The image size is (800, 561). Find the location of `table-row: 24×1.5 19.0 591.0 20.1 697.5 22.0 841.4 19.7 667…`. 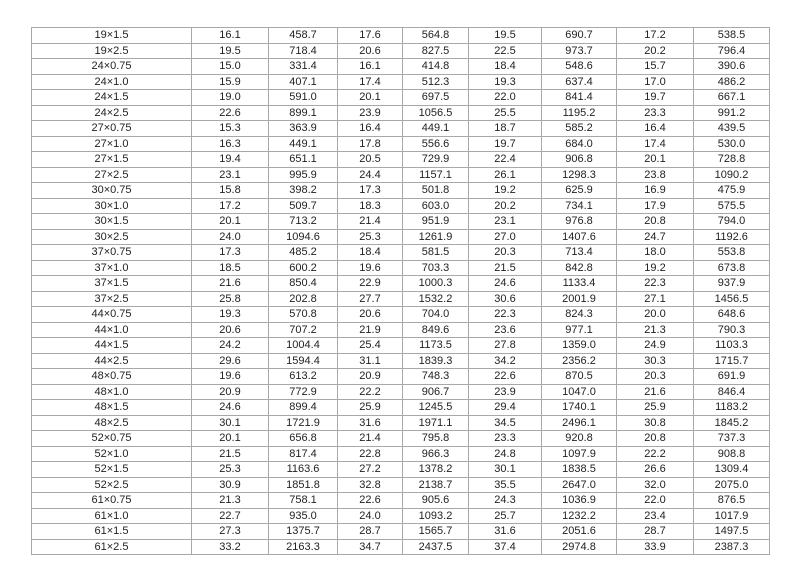

table-row: 24×1.5 19.0 591.0 20.1 697.5 22.0 841.4 19.7 667… is located at coordinates (400, 97).